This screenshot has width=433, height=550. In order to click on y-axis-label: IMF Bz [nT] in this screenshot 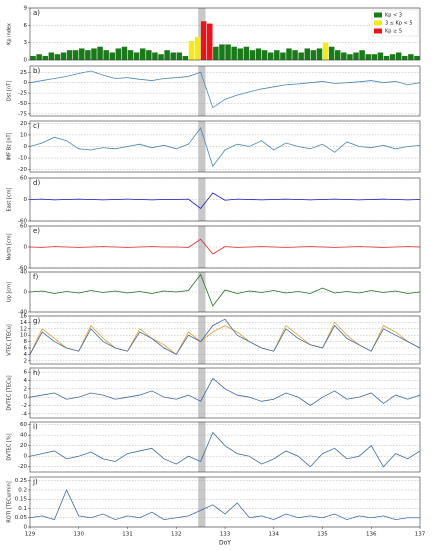, I will do `click(10, 146)`.